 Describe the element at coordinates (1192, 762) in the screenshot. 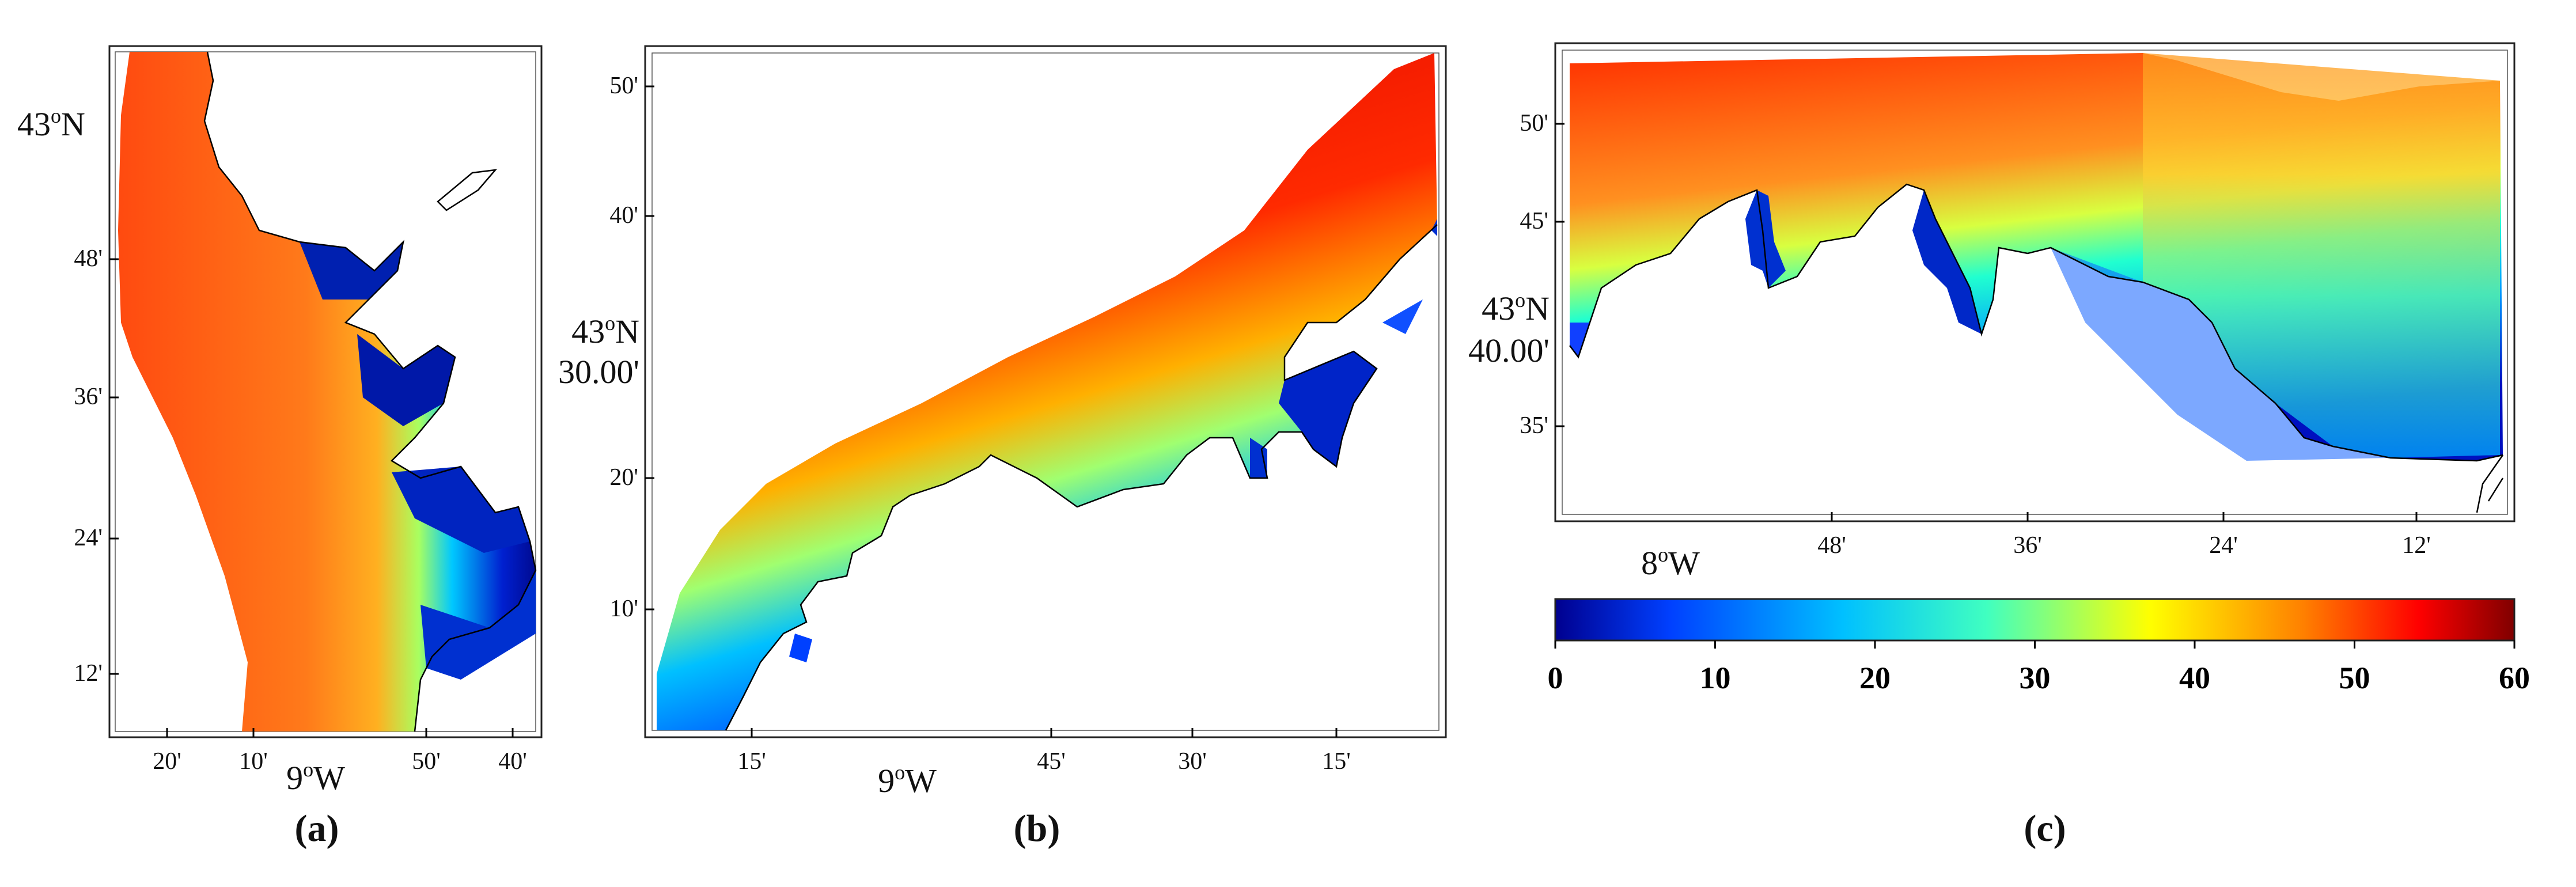

I see `panel-b-lon-tick: 30'` at that location.